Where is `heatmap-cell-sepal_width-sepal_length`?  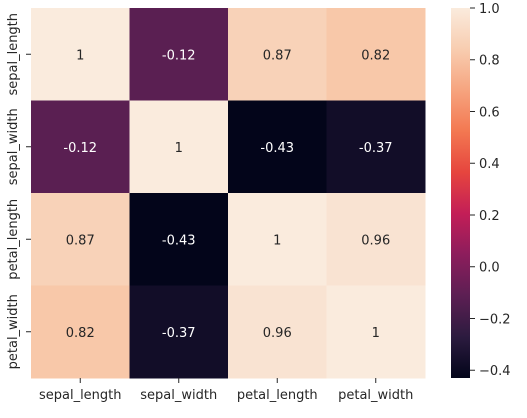 heatmap-cell-sepal_width-sepal_length is located at coordinates (80, 147).